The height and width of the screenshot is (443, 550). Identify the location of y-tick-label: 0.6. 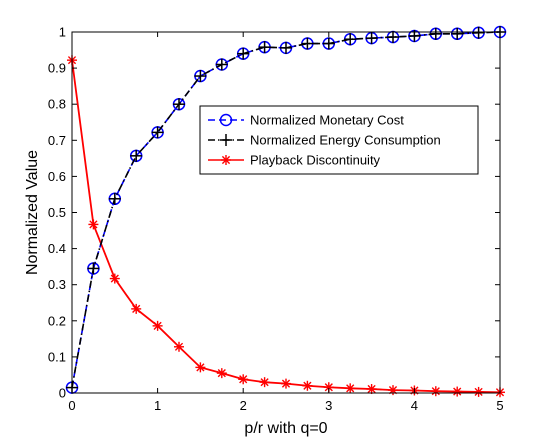
(57, 176).